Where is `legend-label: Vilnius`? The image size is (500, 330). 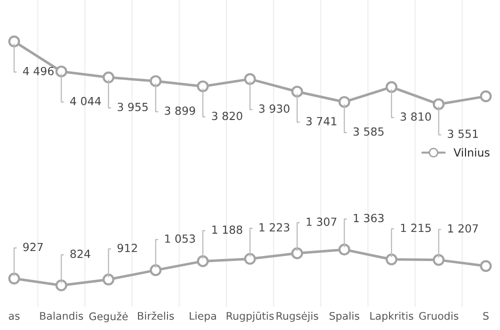 legend-label: Vilnius is located at coordinates (472, 152).